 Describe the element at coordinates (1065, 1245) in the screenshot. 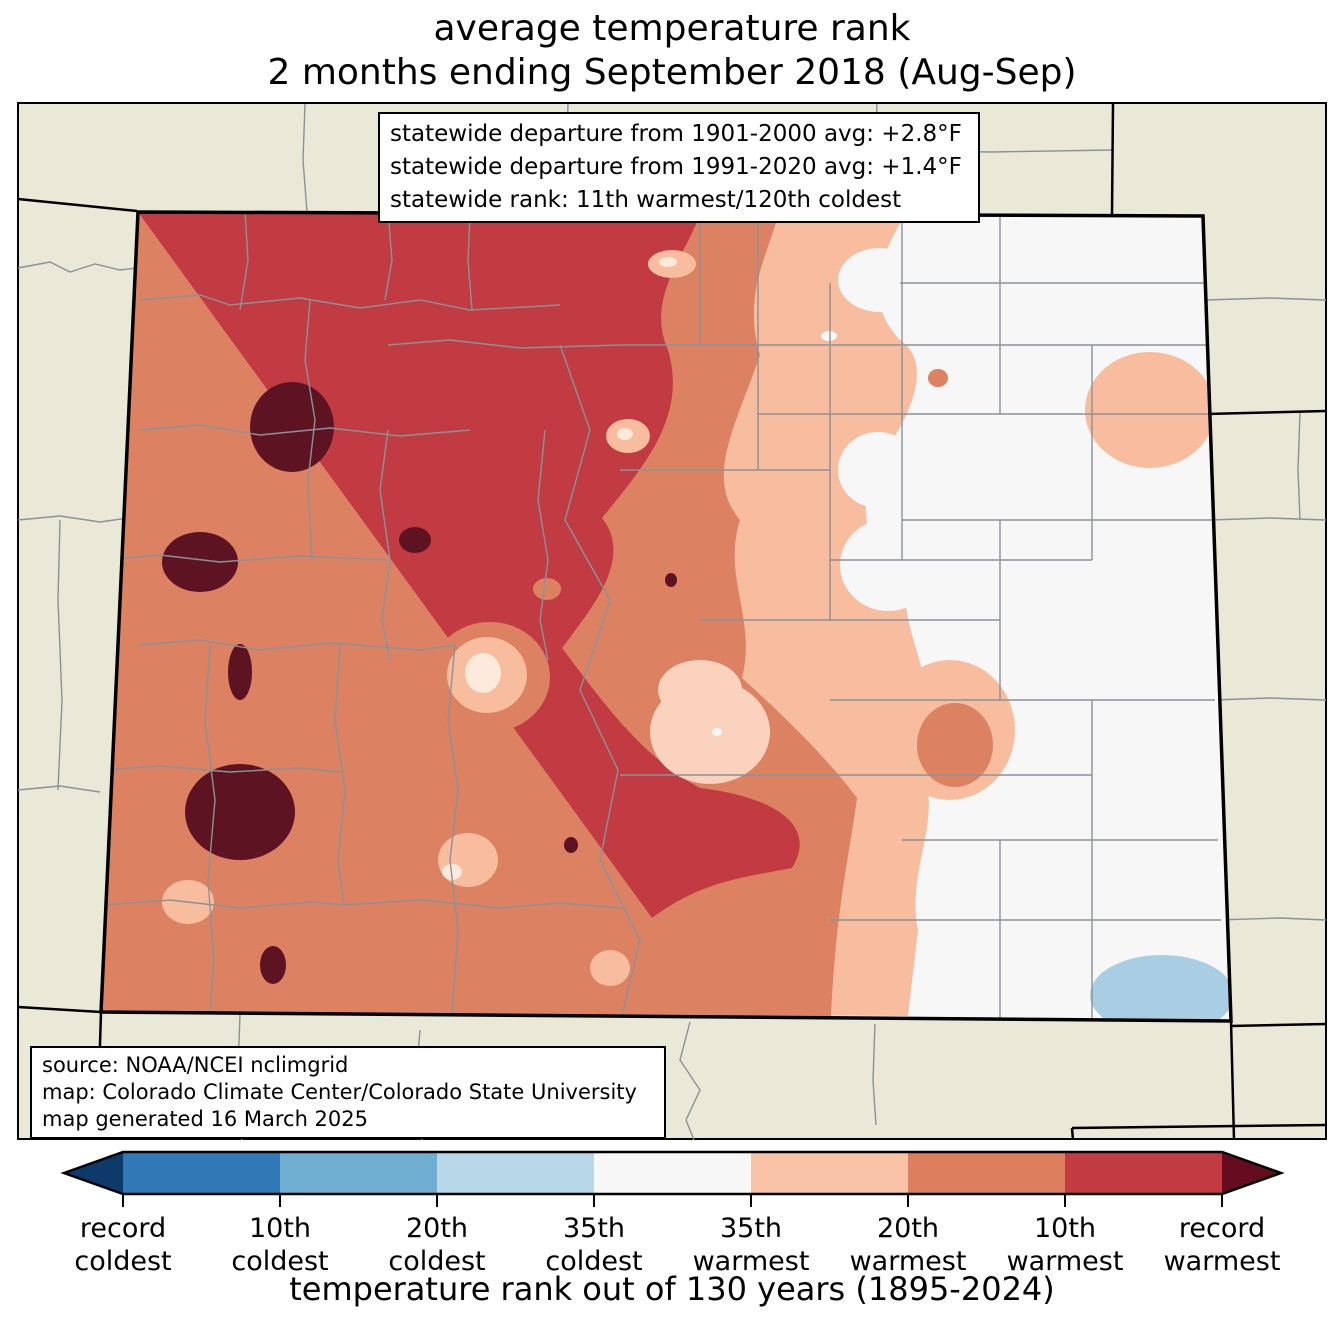

I see `colorbar-tick-label-10th-warmest: 10th warmest` at that location.